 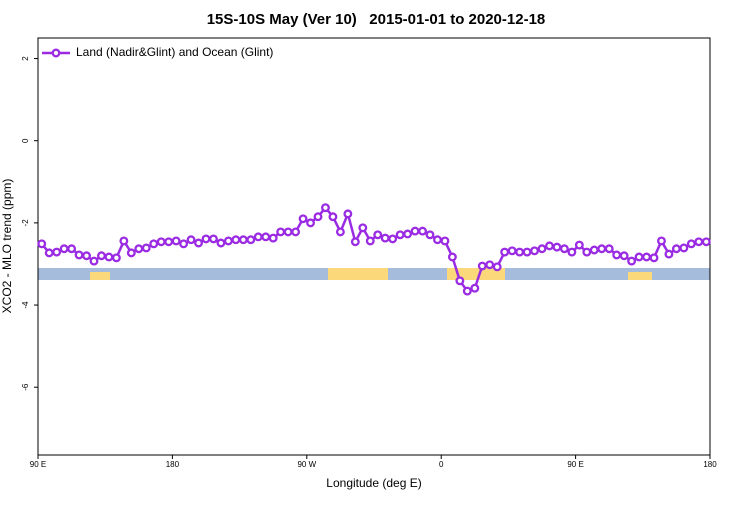 I want to click on x-tick-label: 90 W, so click(x=306, y=464).